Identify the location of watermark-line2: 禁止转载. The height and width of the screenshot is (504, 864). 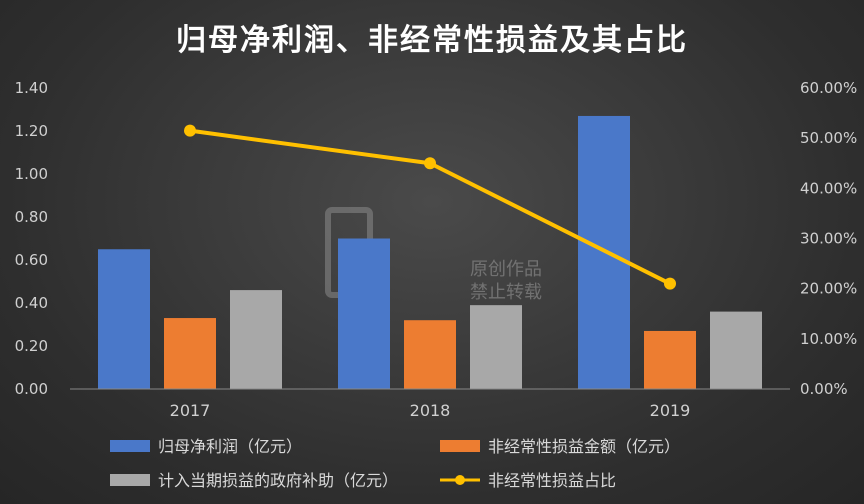
(506, 292).